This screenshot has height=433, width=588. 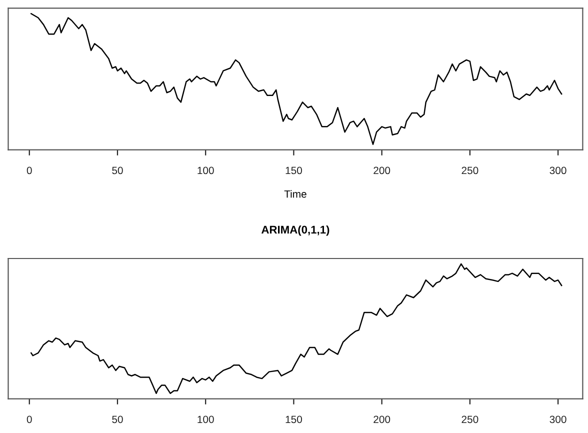 I want to click on chart-title: ARIMA(0,1,1), so click(x=295, y=230).